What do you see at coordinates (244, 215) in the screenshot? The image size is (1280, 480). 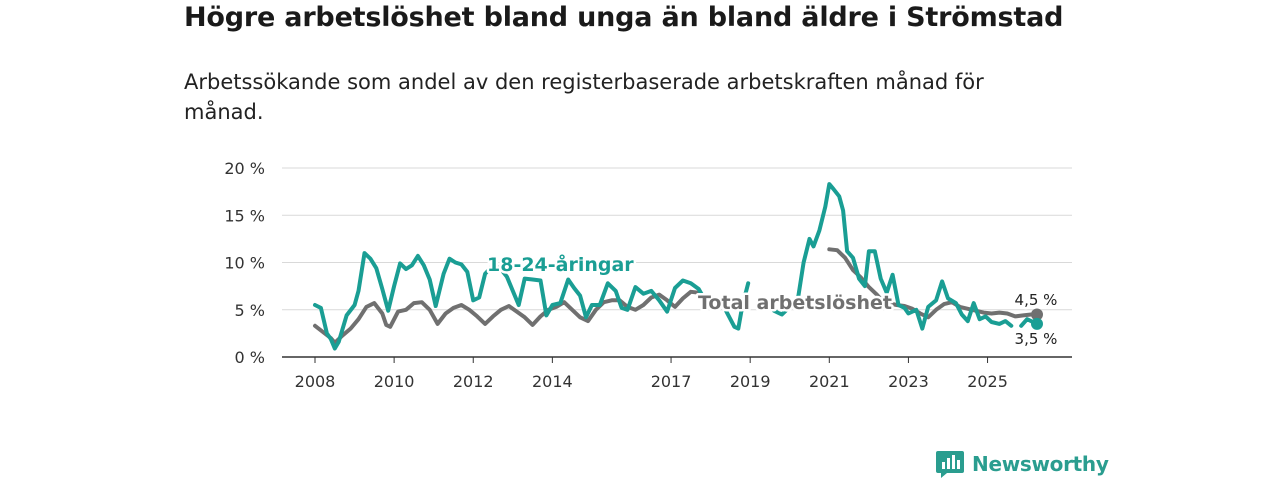 I see `y-tick-label: 15 %` at bounding box center [244, 215].